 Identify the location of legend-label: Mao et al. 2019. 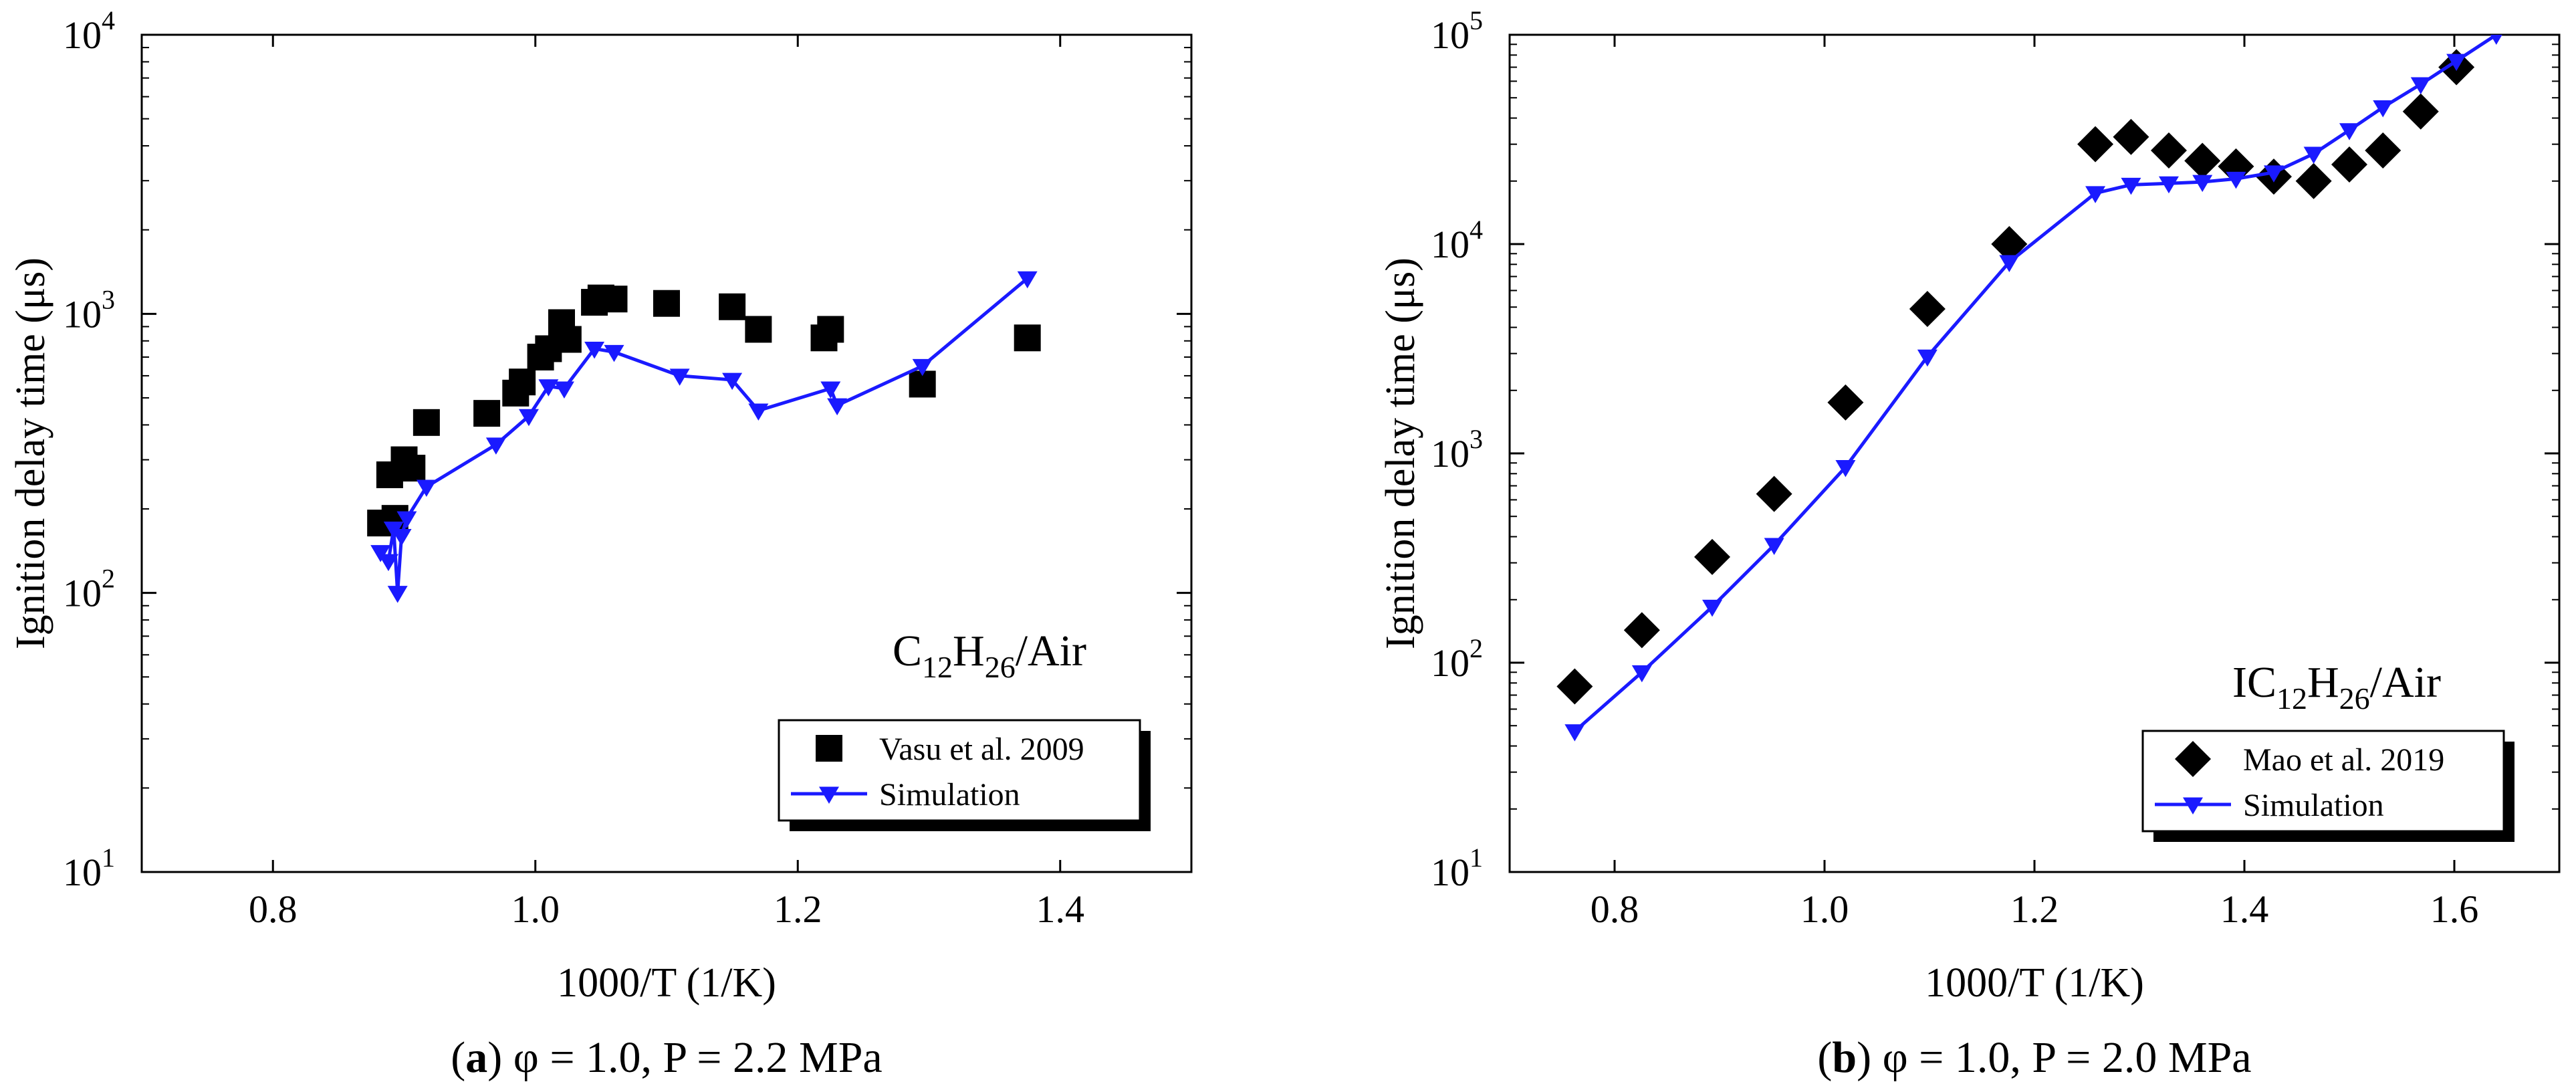
(2343, 760).